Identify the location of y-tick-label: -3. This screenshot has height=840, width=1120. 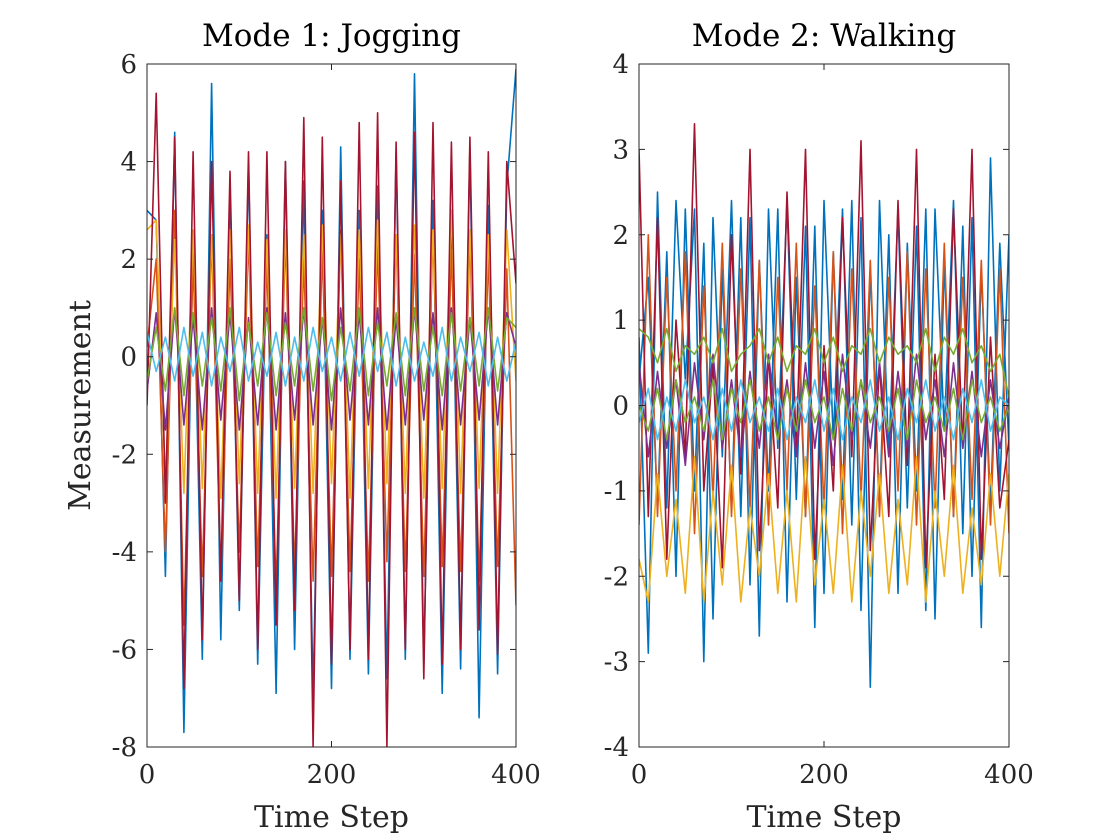
(616, 663).